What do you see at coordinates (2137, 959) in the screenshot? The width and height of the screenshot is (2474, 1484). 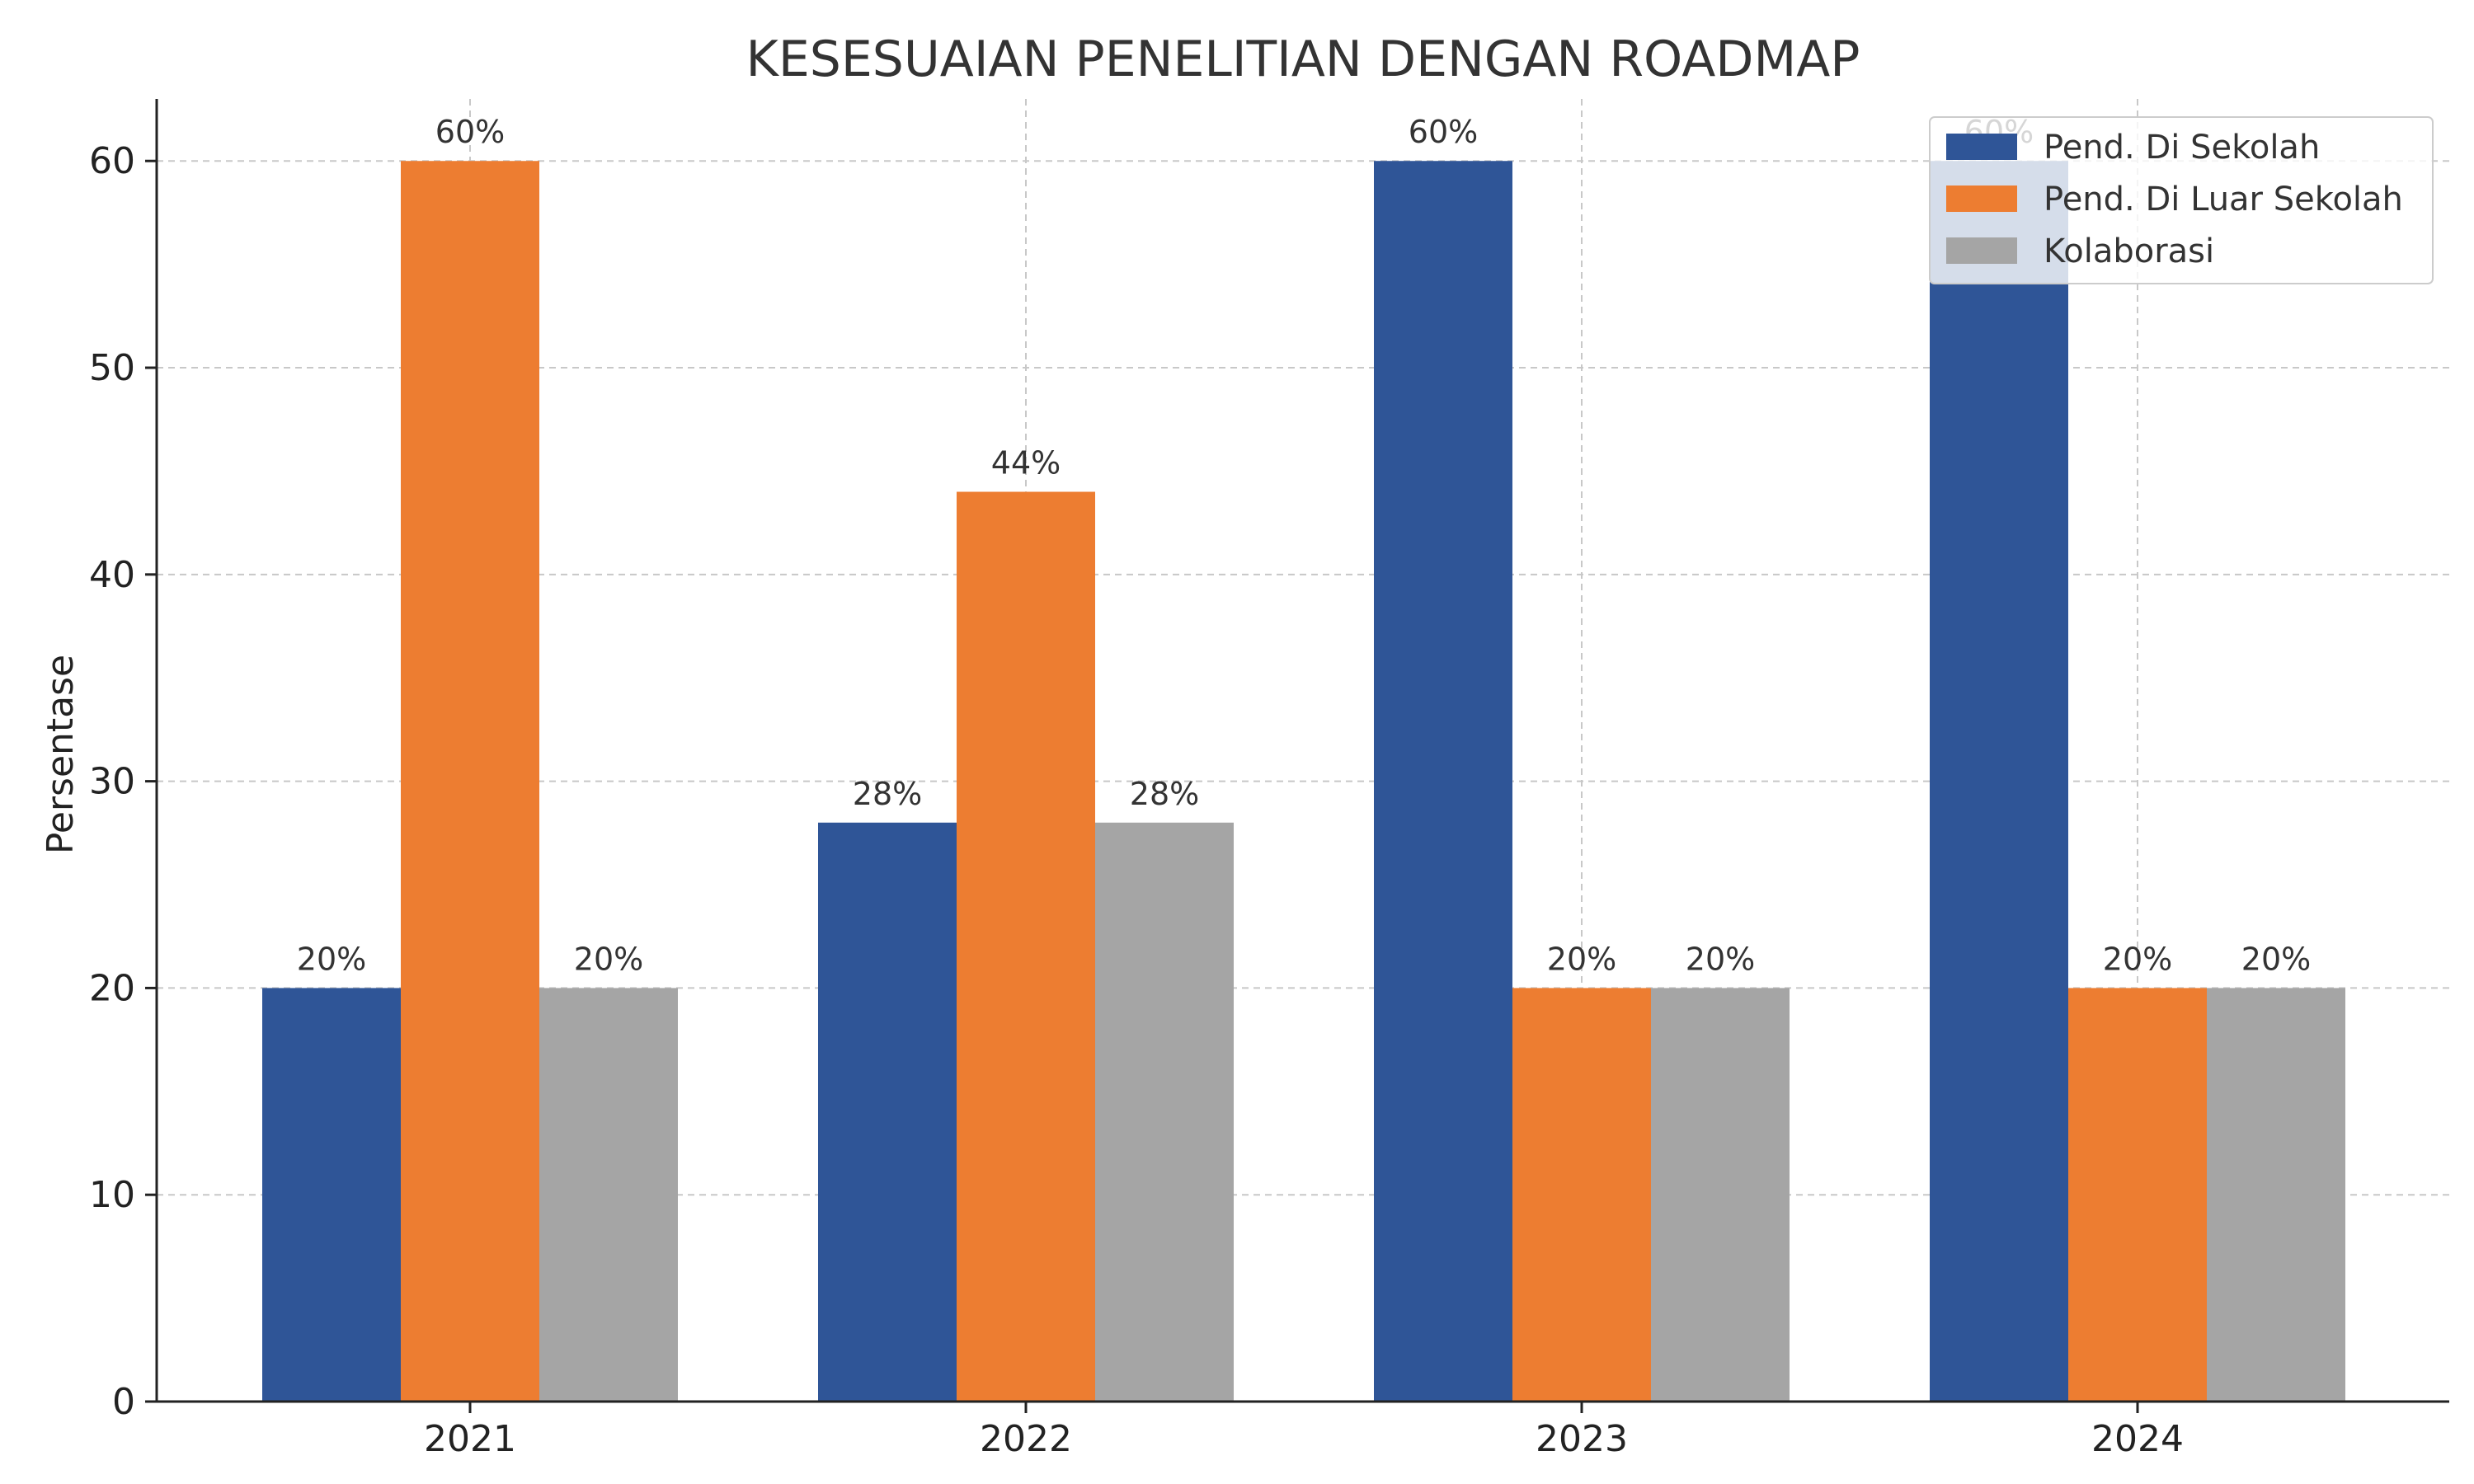 I see `data-label-1-3: 20%` at bounding box center [2137, 959].